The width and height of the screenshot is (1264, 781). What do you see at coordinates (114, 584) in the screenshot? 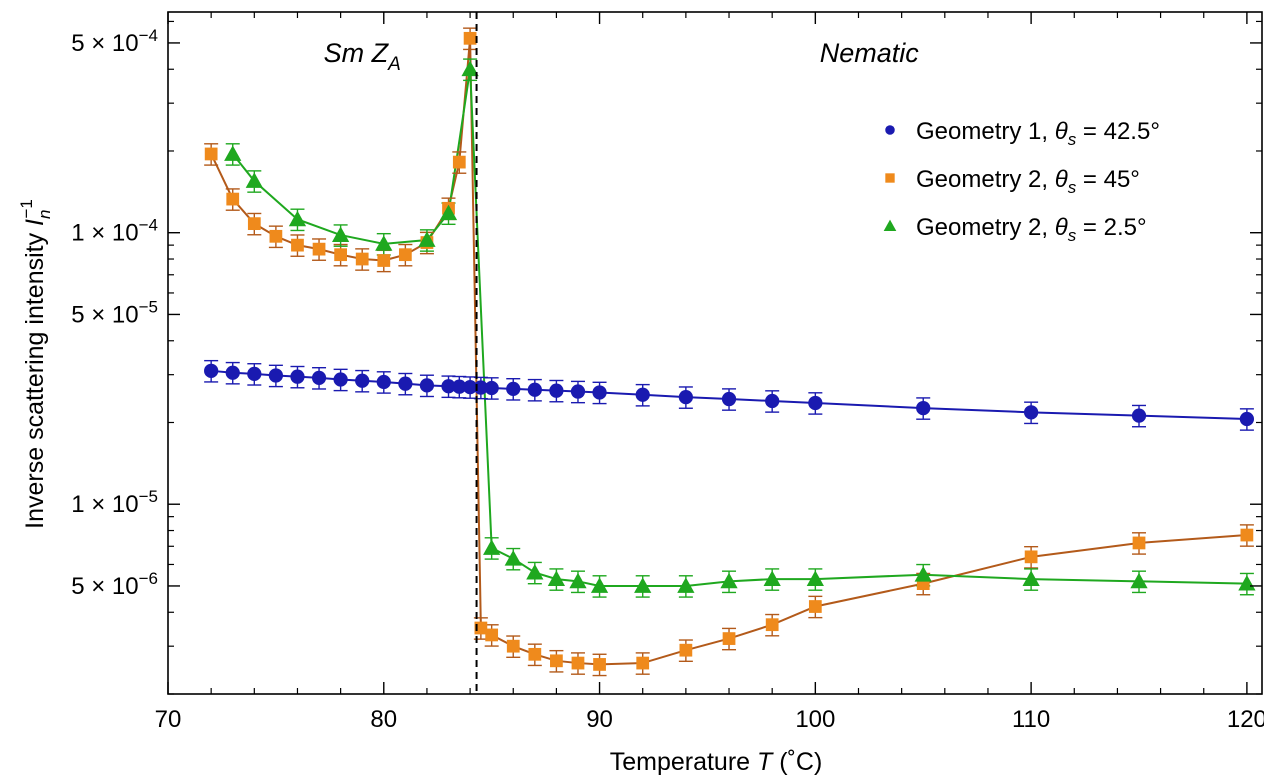
I see `y-tick-label: 5 × 10⁻⁶` at bounding box center [114, 584].